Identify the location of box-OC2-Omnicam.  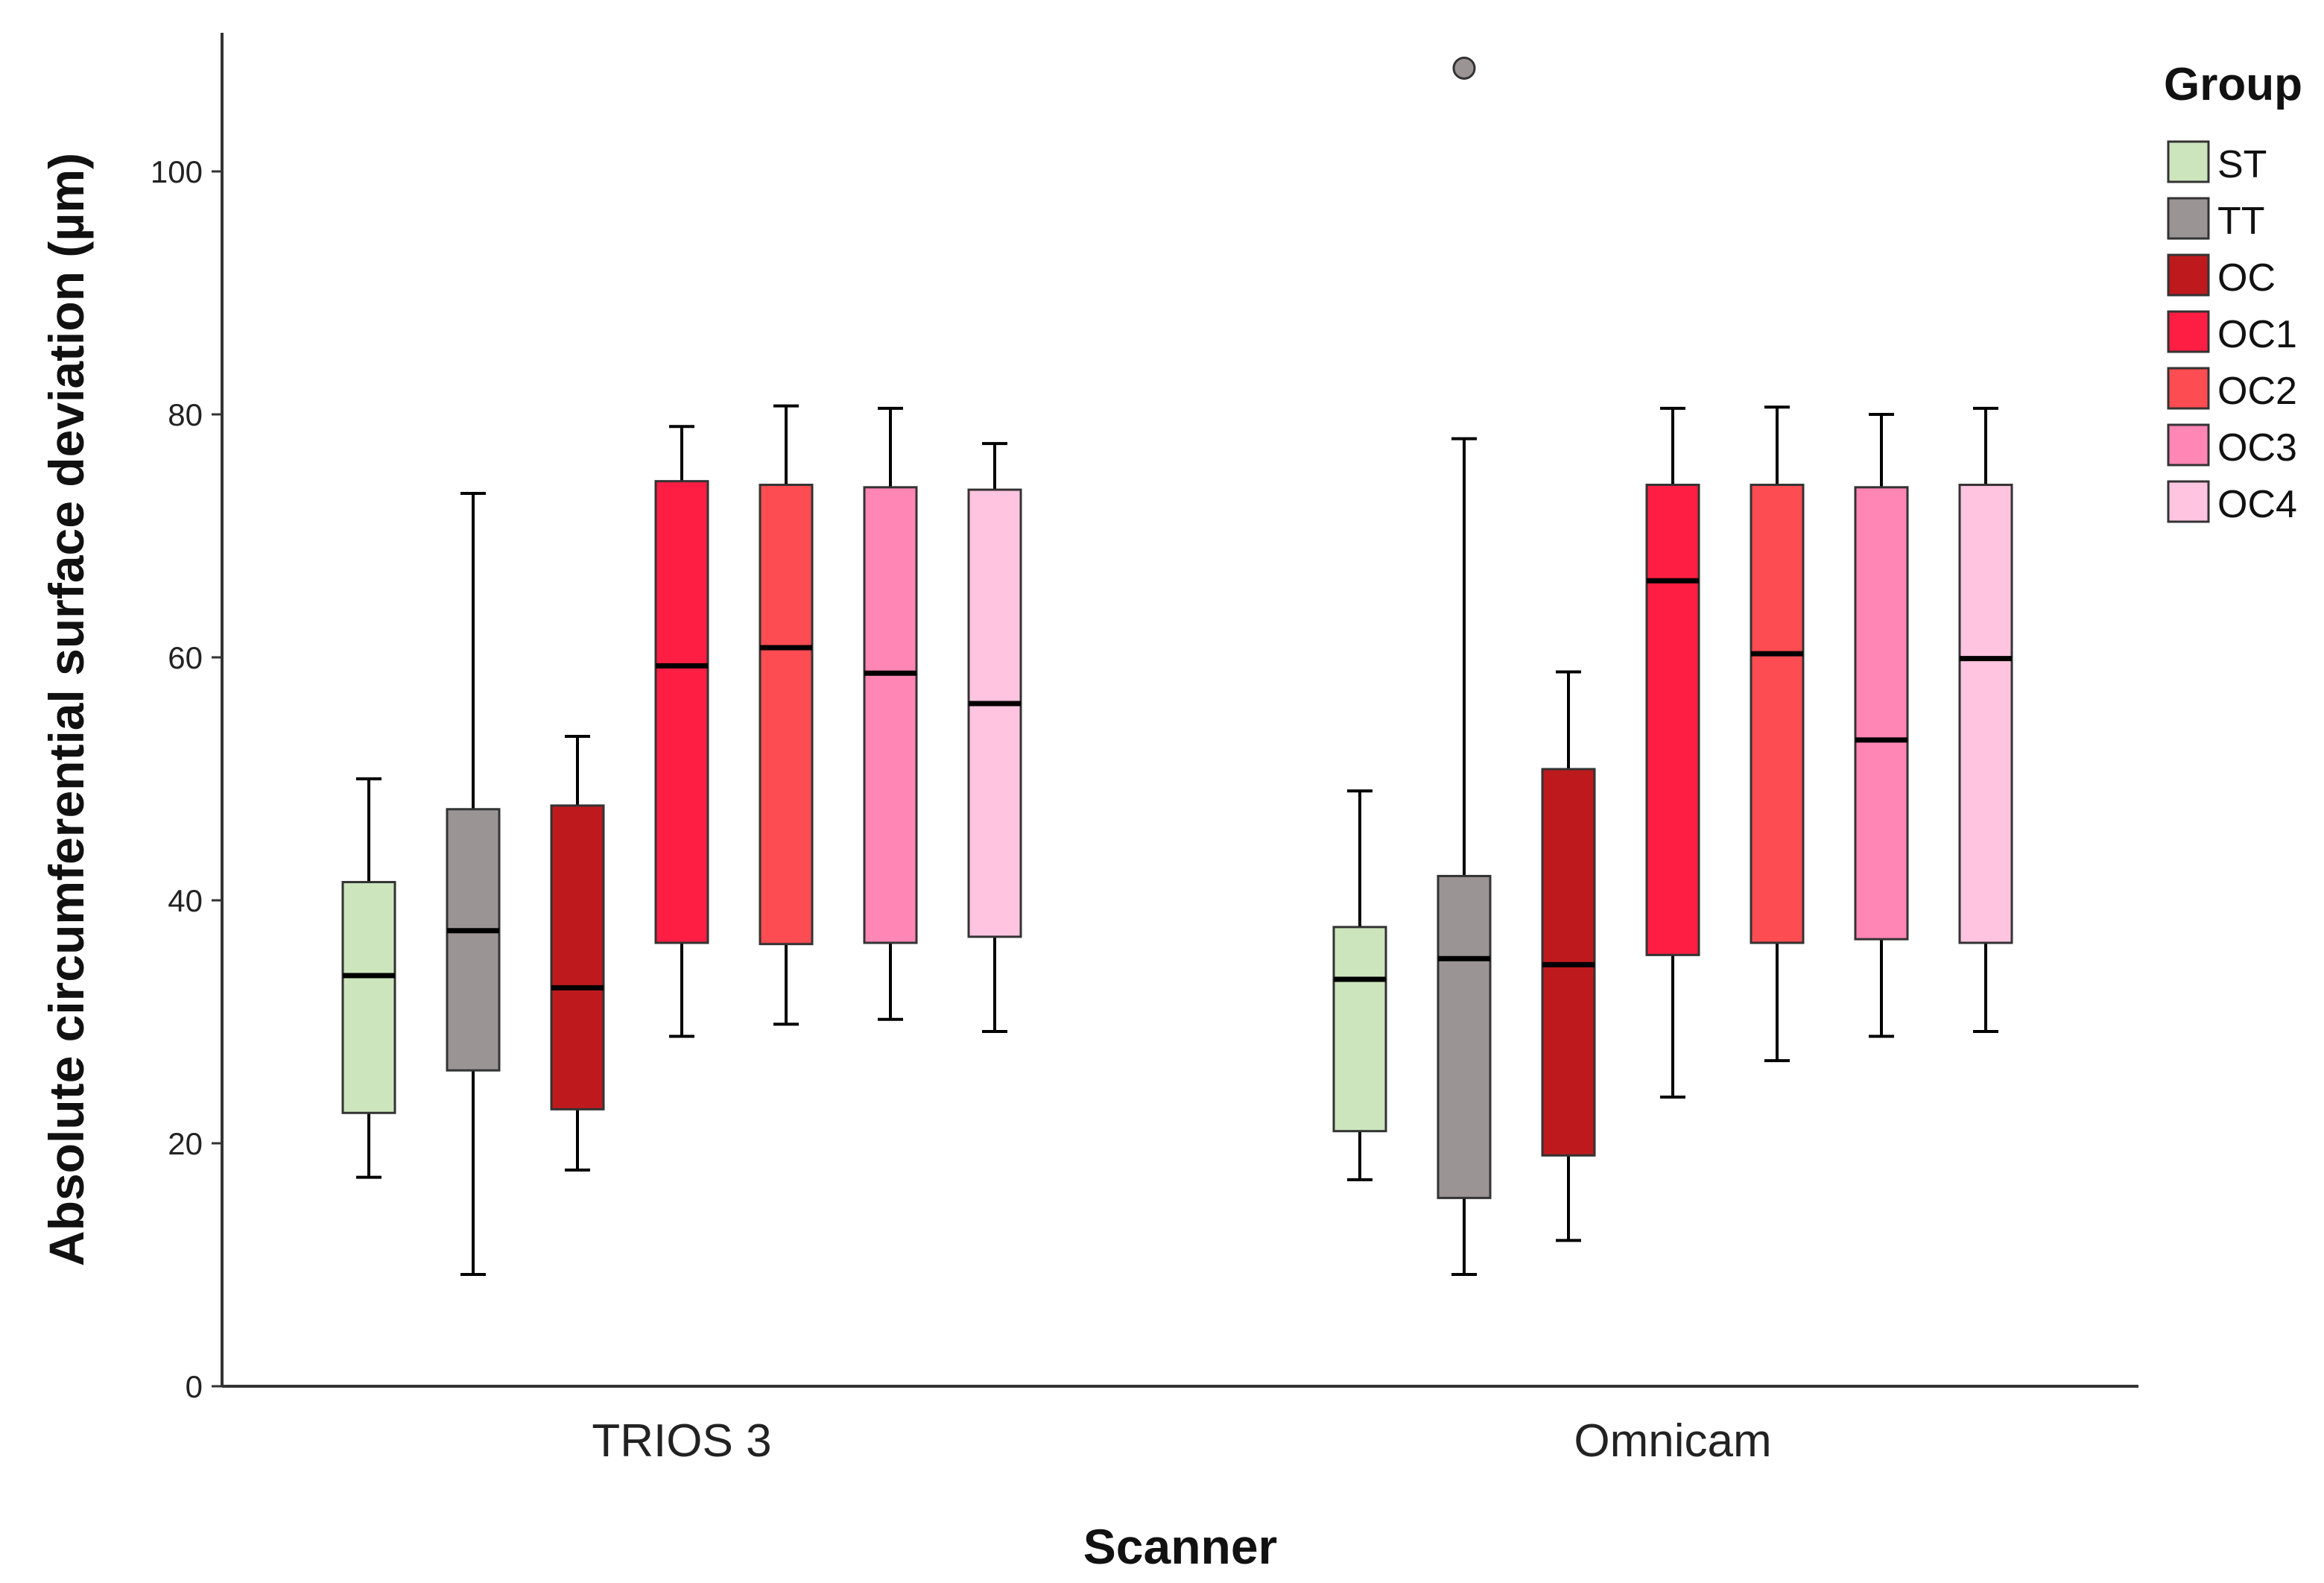
(1778, 734).